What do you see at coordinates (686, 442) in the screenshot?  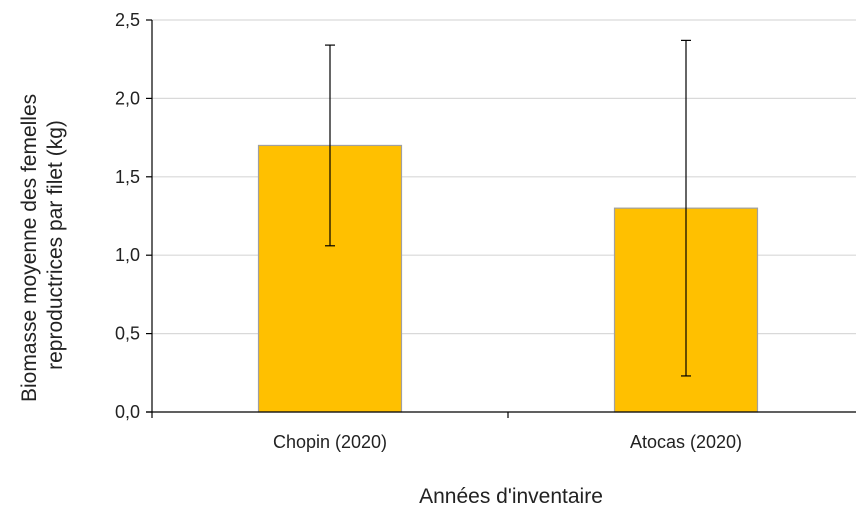 I see `x-category-label: Atocas (2020)` at bounding box center [686, 442].